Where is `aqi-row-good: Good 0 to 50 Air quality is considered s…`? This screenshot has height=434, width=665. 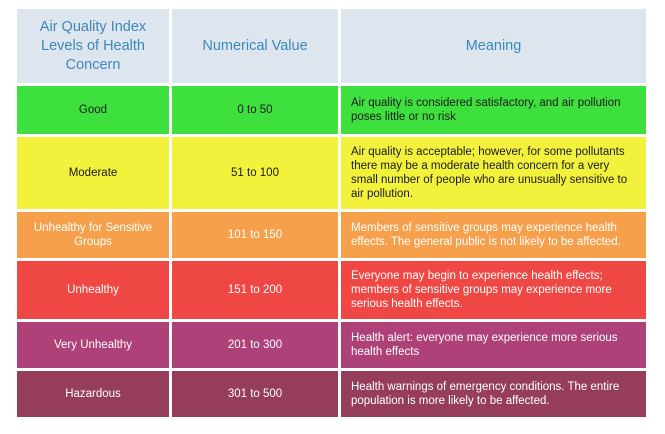
aqi-row-good: Good 0 to 50 Air quality is considered s… is located at coordinates (331, 110).